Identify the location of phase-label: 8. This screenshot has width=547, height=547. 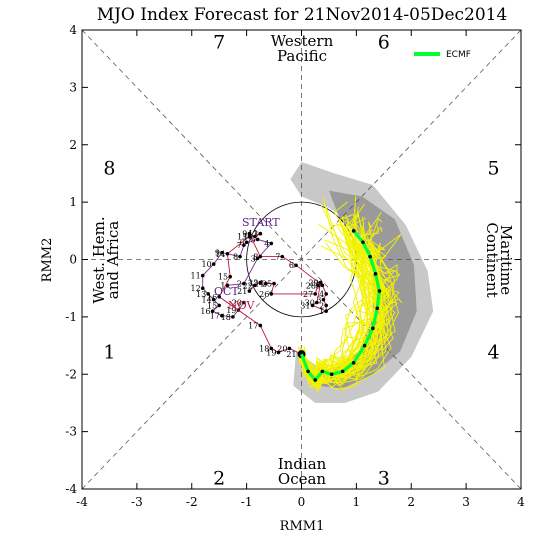
(109, 169).